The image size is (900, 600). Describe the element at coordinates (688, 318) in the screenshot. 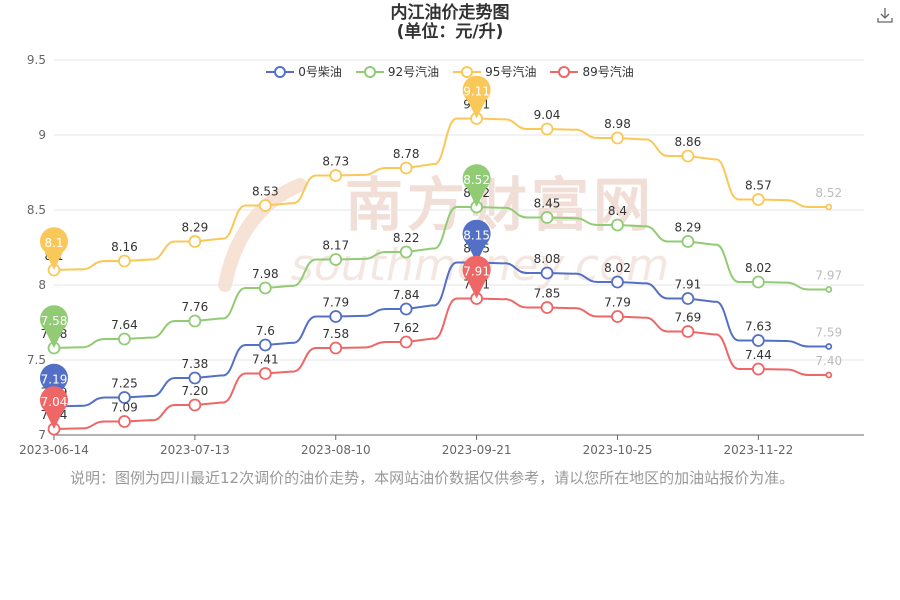

I see `data-label: 7.69` at that location.